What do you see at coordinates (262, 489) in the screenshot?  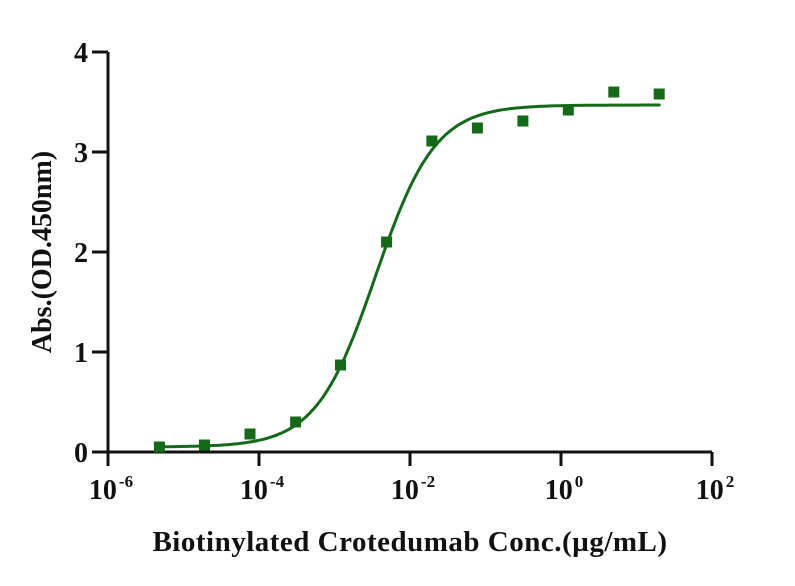 I see `x-tick-label: 10 -4` at bounding box center [262, 489].